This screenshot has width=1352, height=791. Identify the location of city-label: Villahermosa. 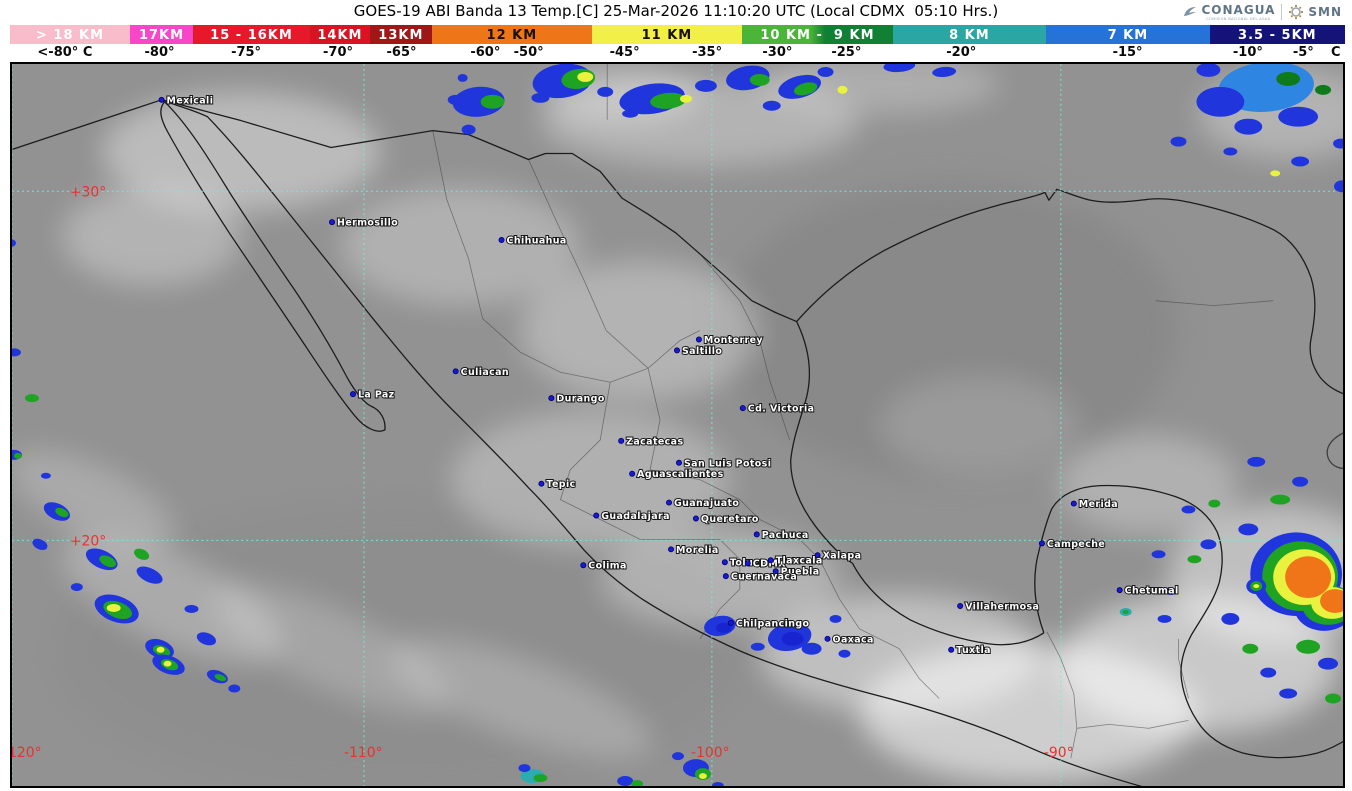
(1002, 606).